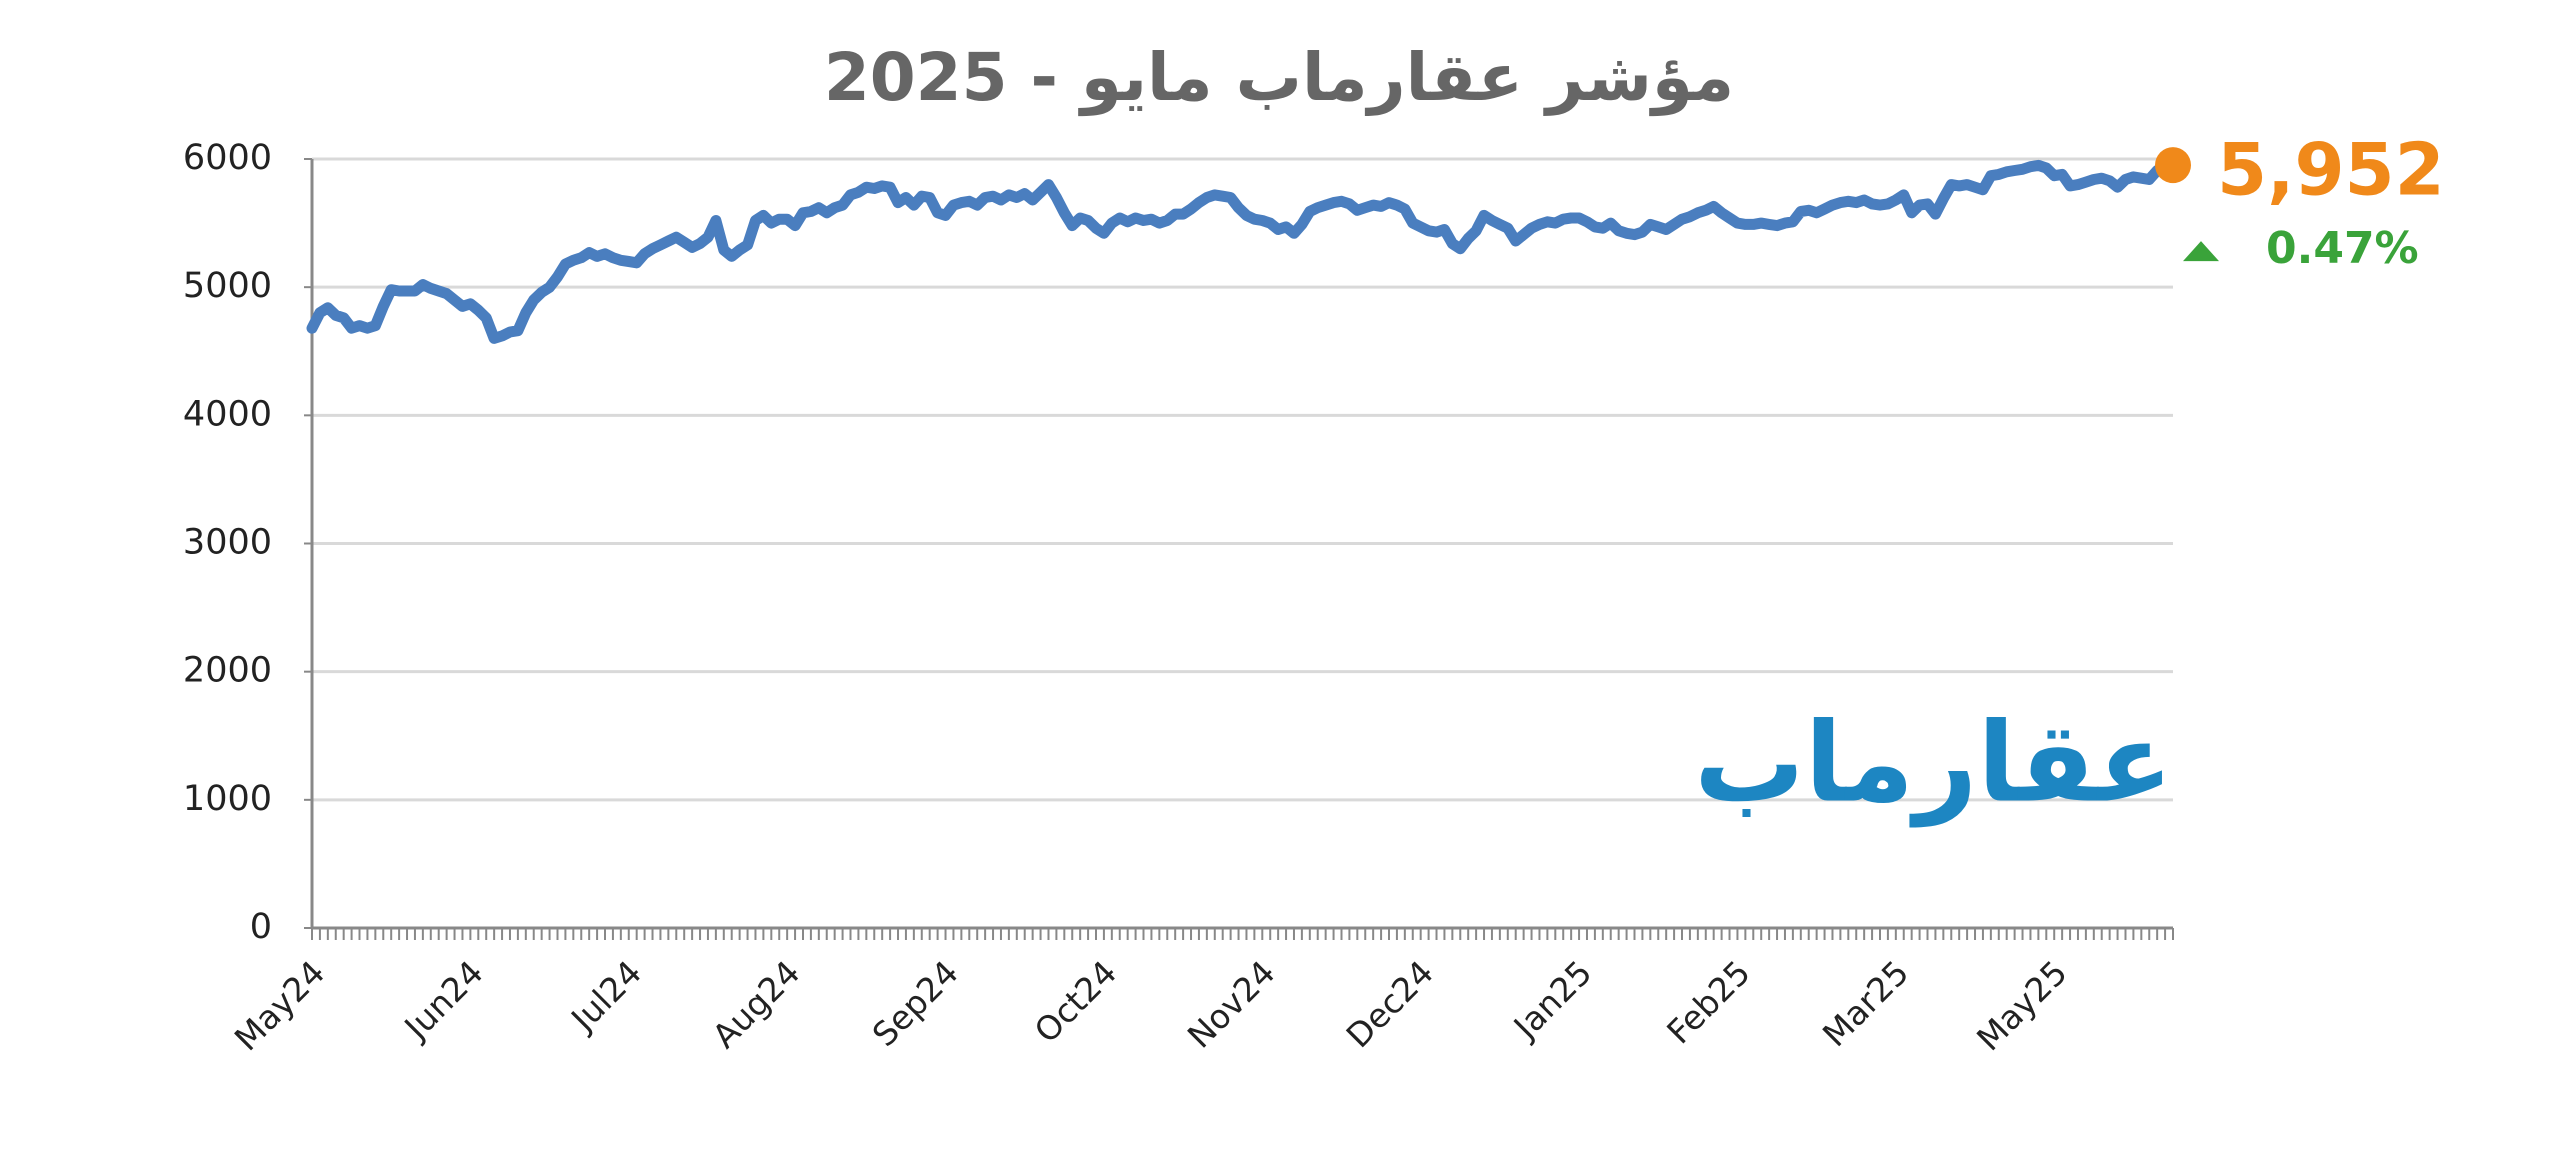  I want to click on x-tick-label: Feb25, so click(1708, 1002).